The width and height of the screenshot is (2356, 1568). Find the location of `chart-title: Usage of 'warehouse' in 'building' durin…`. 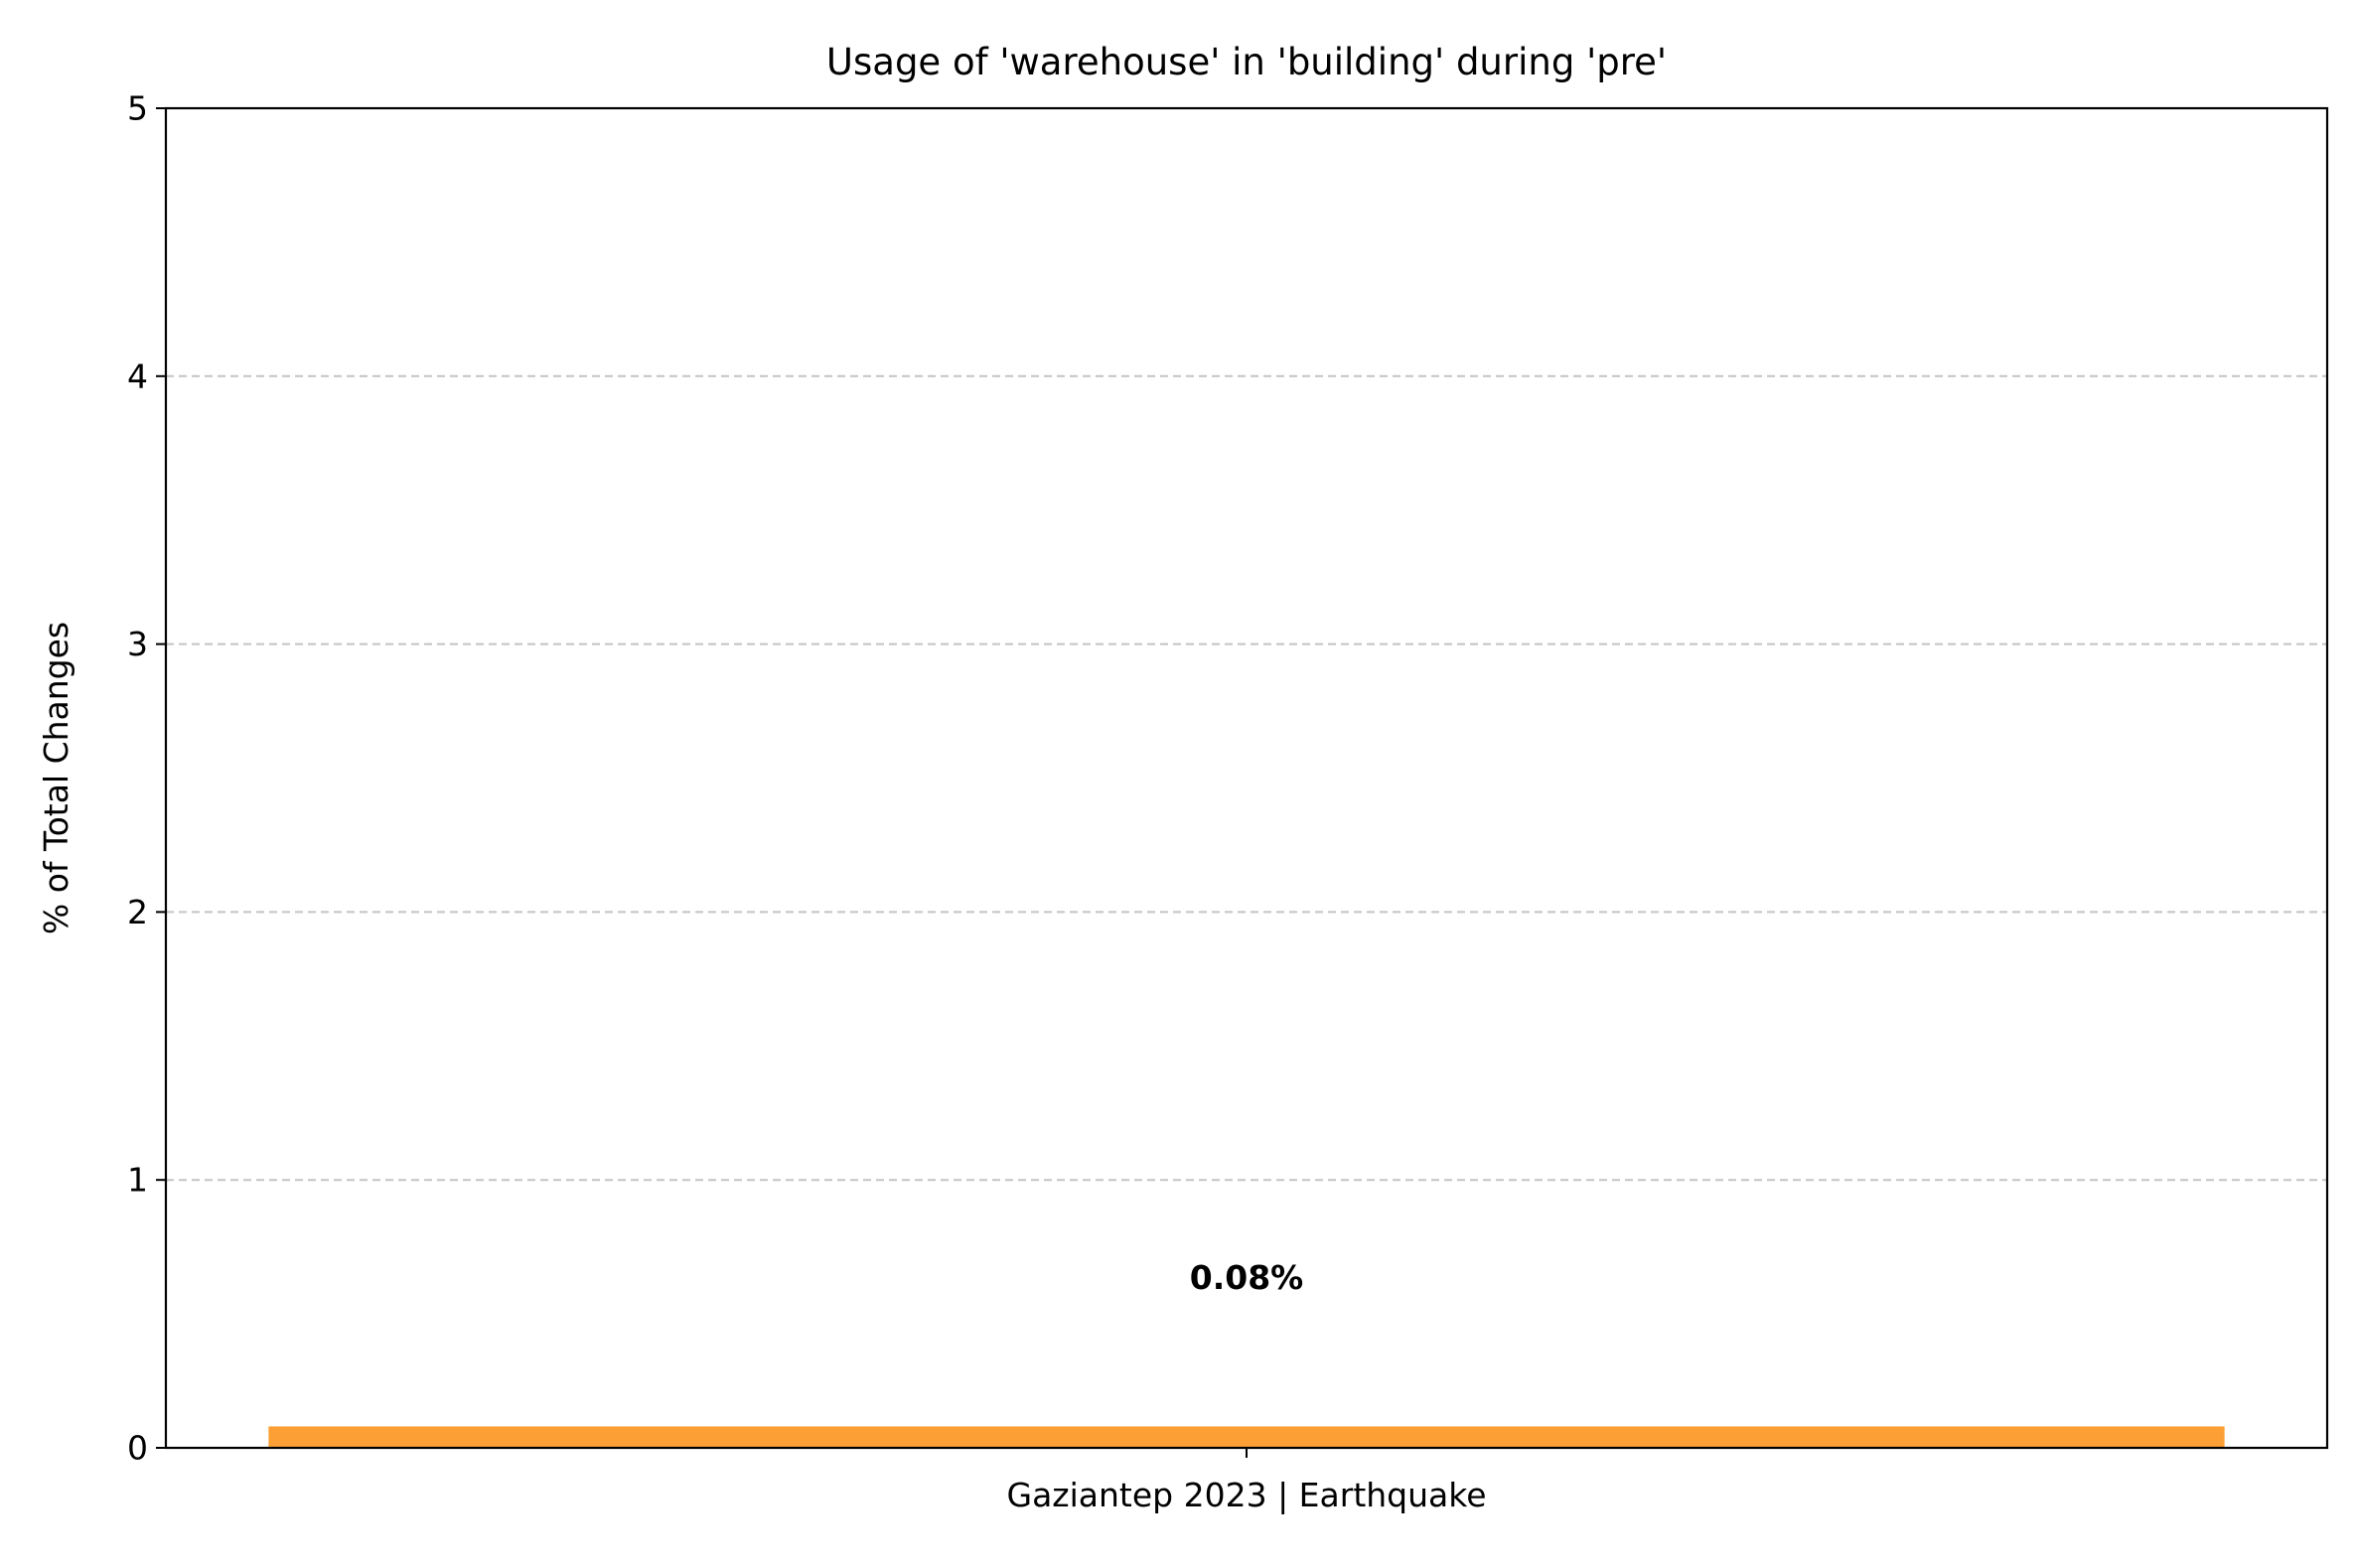

chart-title: Usage of 'warehouse' in 'building' durin… is located at coordinates (1246, 62).